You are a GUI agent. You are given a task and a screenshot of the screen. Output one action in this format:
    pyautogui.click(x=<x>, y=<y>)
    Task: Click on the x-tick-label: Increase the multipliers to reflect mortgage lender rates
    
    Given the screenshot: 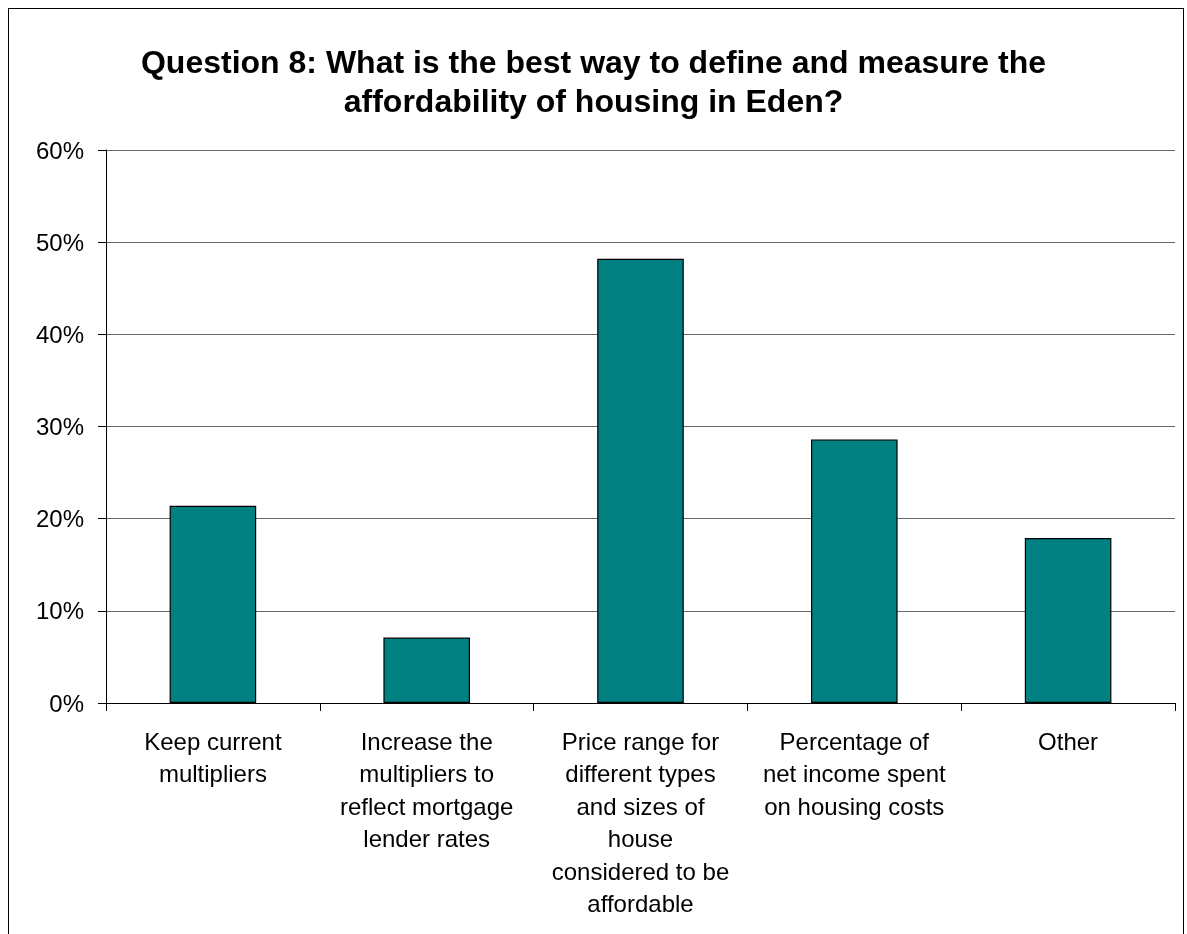 What is the action you would take?
    pyautogui.click(x=426, y=790)
    